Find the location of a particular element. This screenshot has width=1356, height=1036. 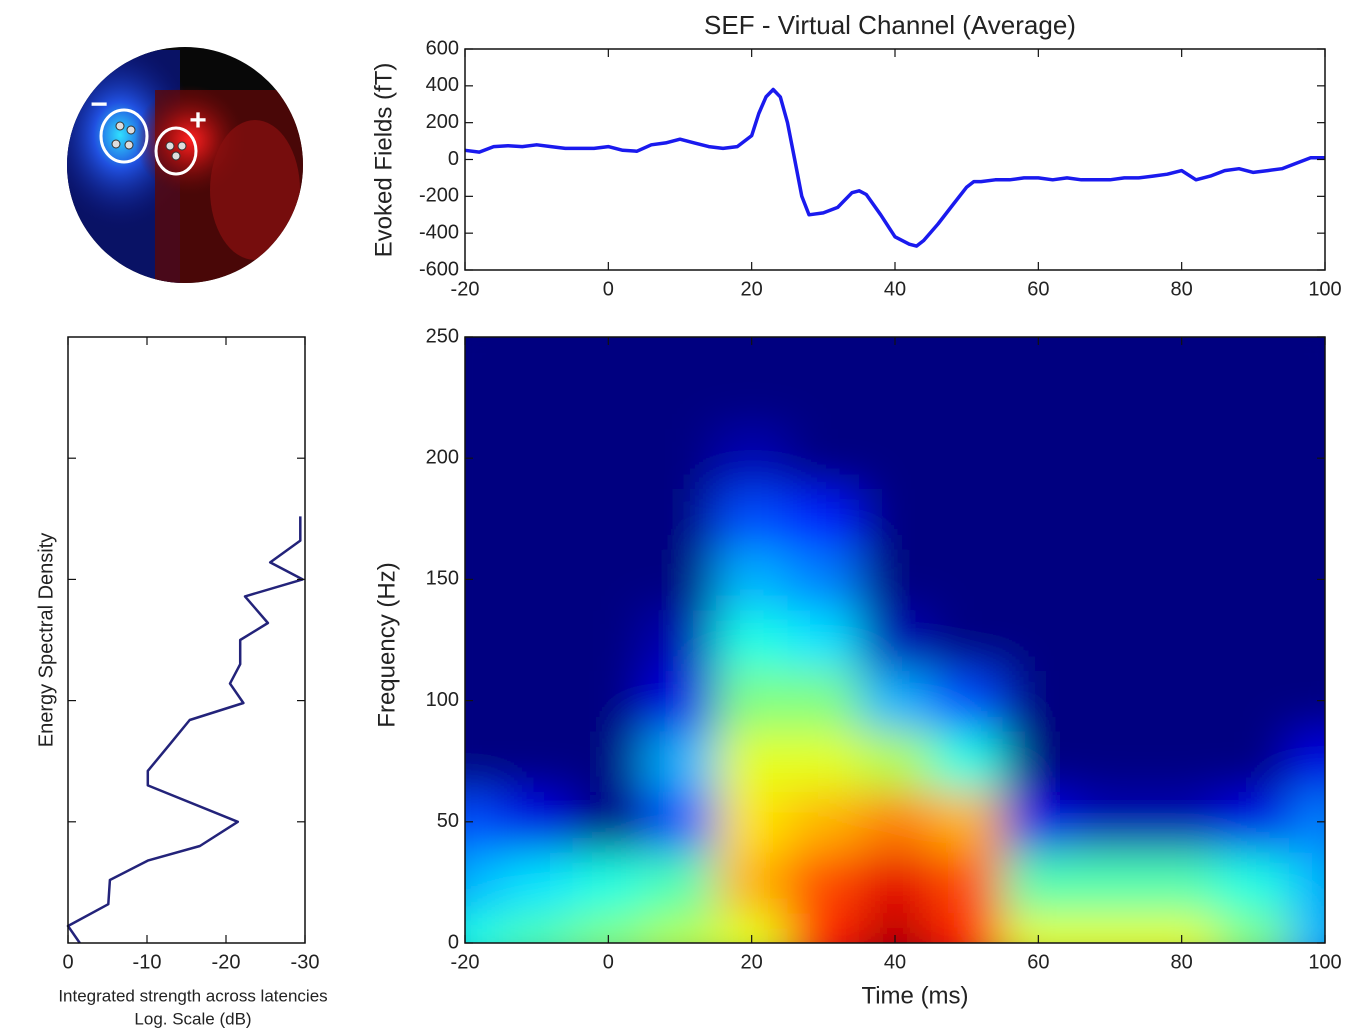

y-tick-label: 600 is located at coordinates (442, 48).